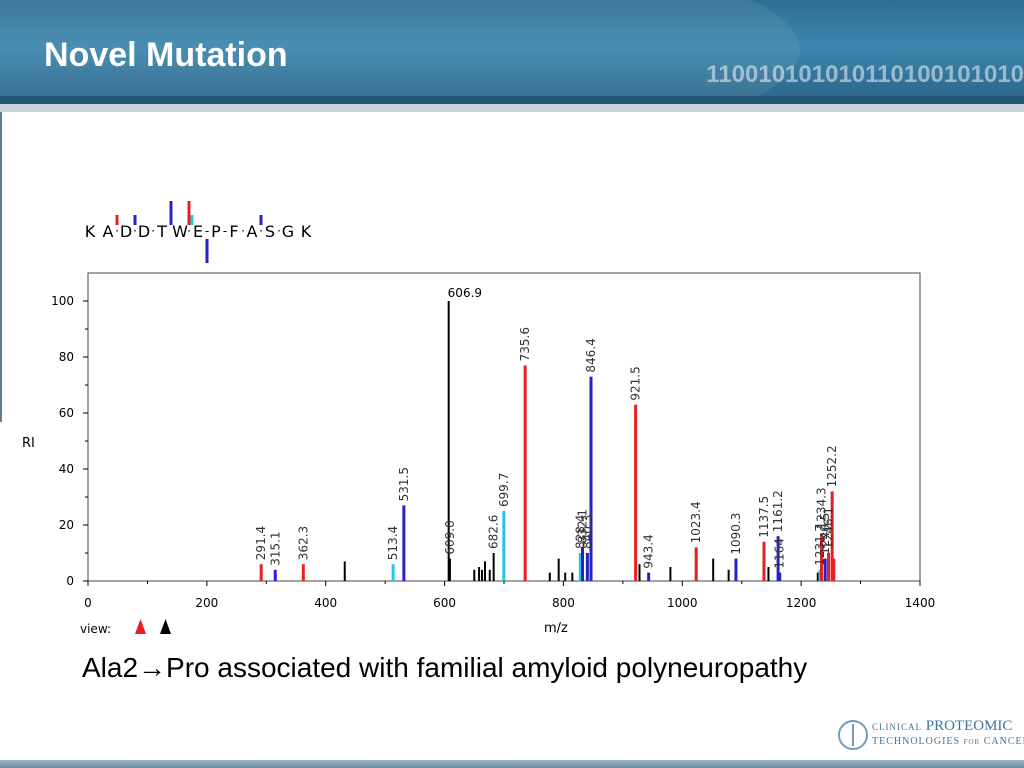 The width and height of the screenshot is (1024, 768). I want to click on header-divider, so click(512, 100).